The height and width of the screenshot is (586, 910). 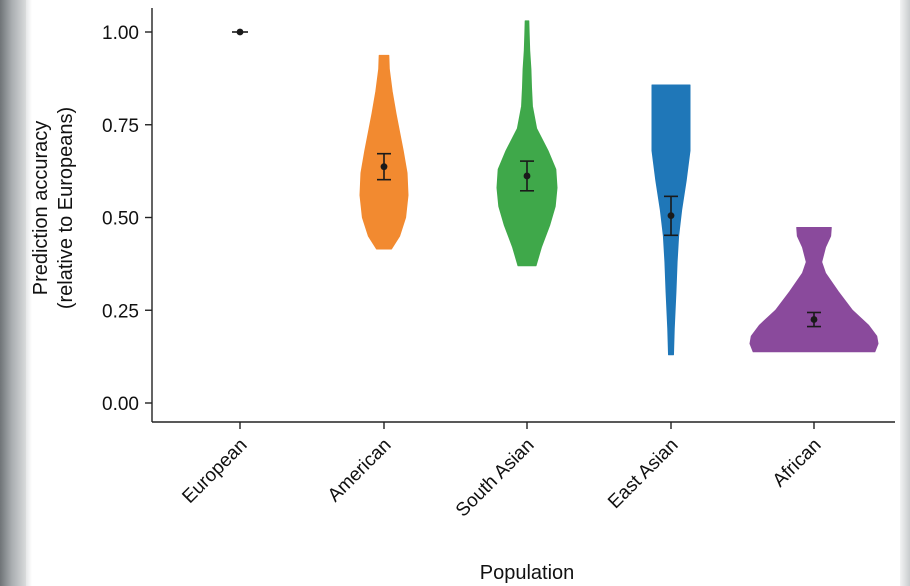 What do you see at coordinates (814, 290) in the screenshot?
I see `violin-african` at bounding box center [814, 290].